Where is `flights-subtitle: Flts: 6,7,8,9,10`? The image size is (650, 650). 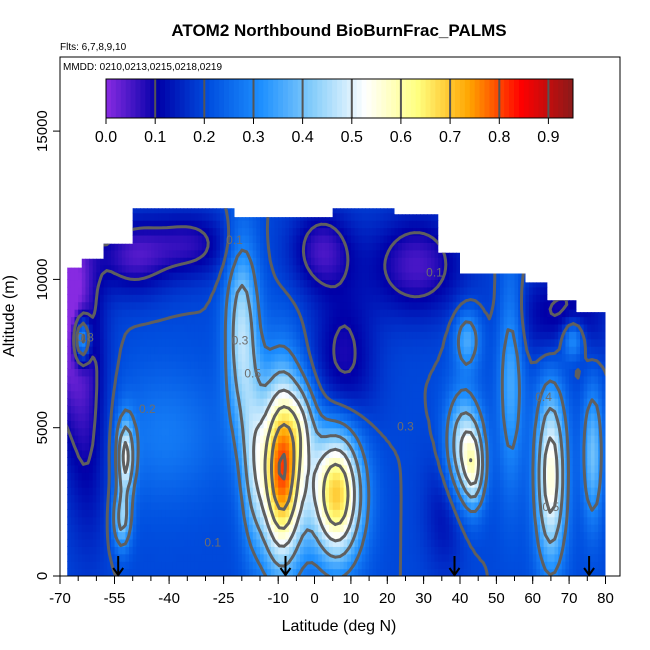 flights-subtitle: Flts: 6,7,8,9,10 is located at coordinates (93, 47).